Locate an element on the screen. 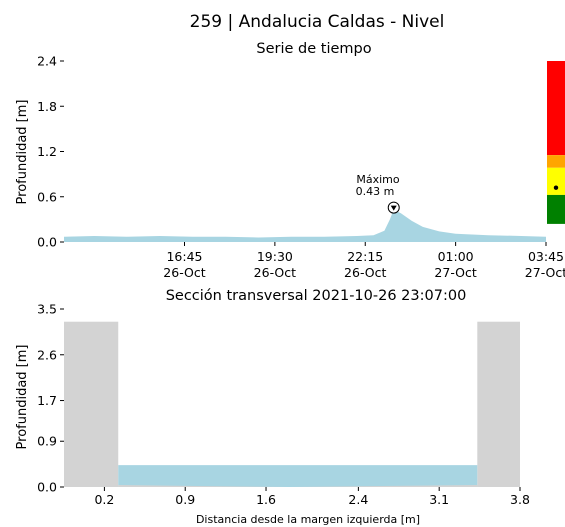 The height and width of the screenshot is (527, 565). left-bank is located at coordinates (91, 404).